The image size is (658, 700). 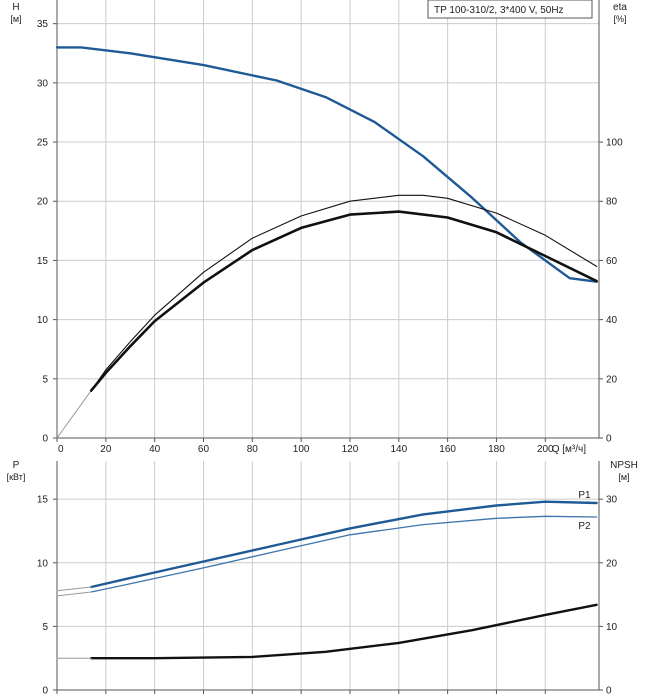 What do you see at coordinates (43, 83) in the screenshot?
I see `left-tick-label: 30` at bounding box center [43, 83].